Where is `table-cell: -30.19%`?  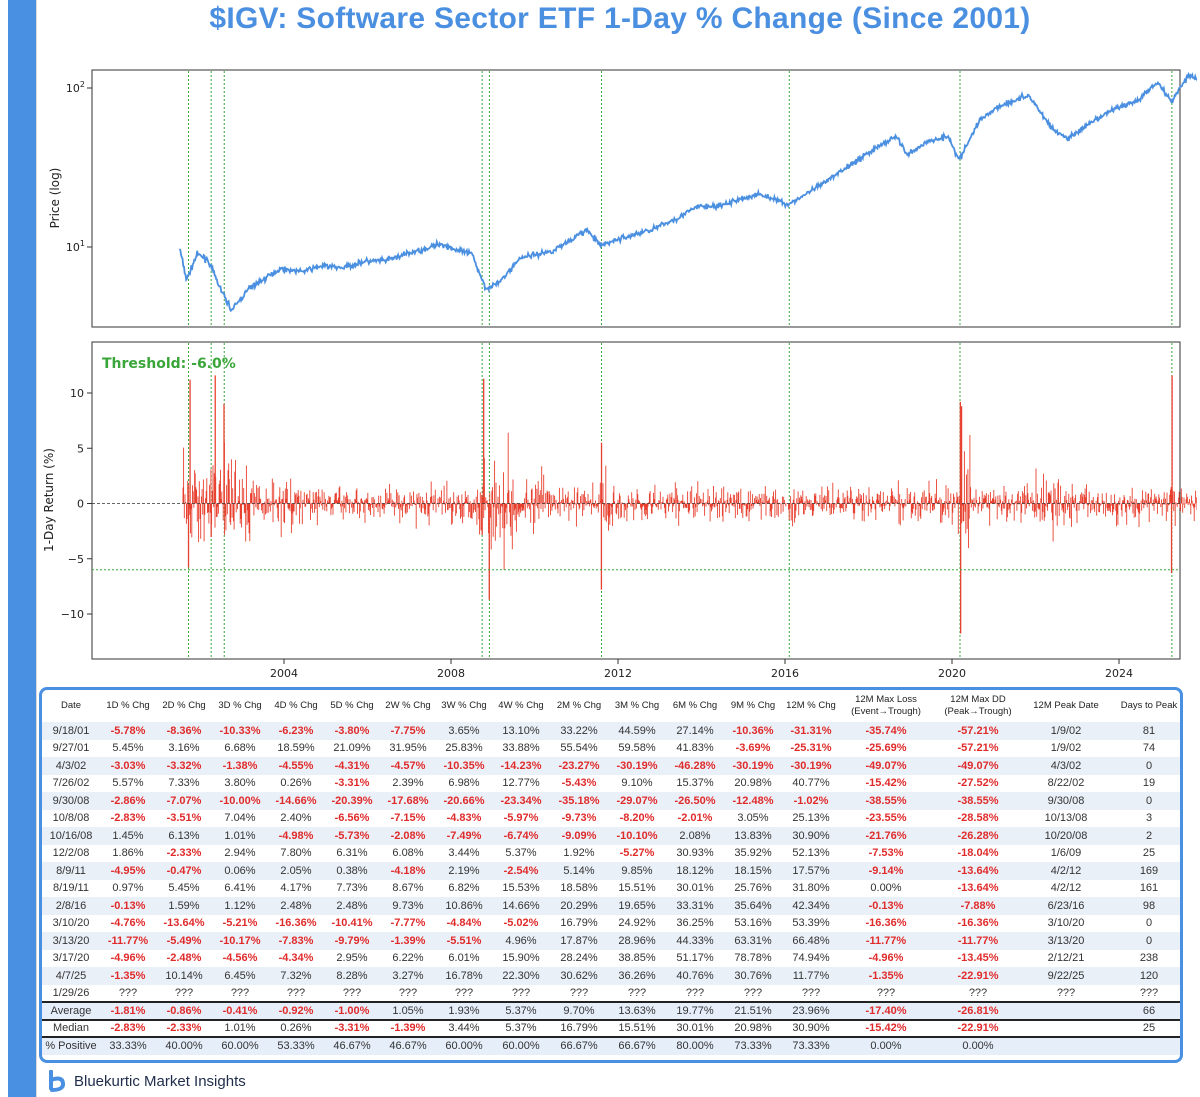 table-cell: -30.19% is located at coordinates (637, 765).